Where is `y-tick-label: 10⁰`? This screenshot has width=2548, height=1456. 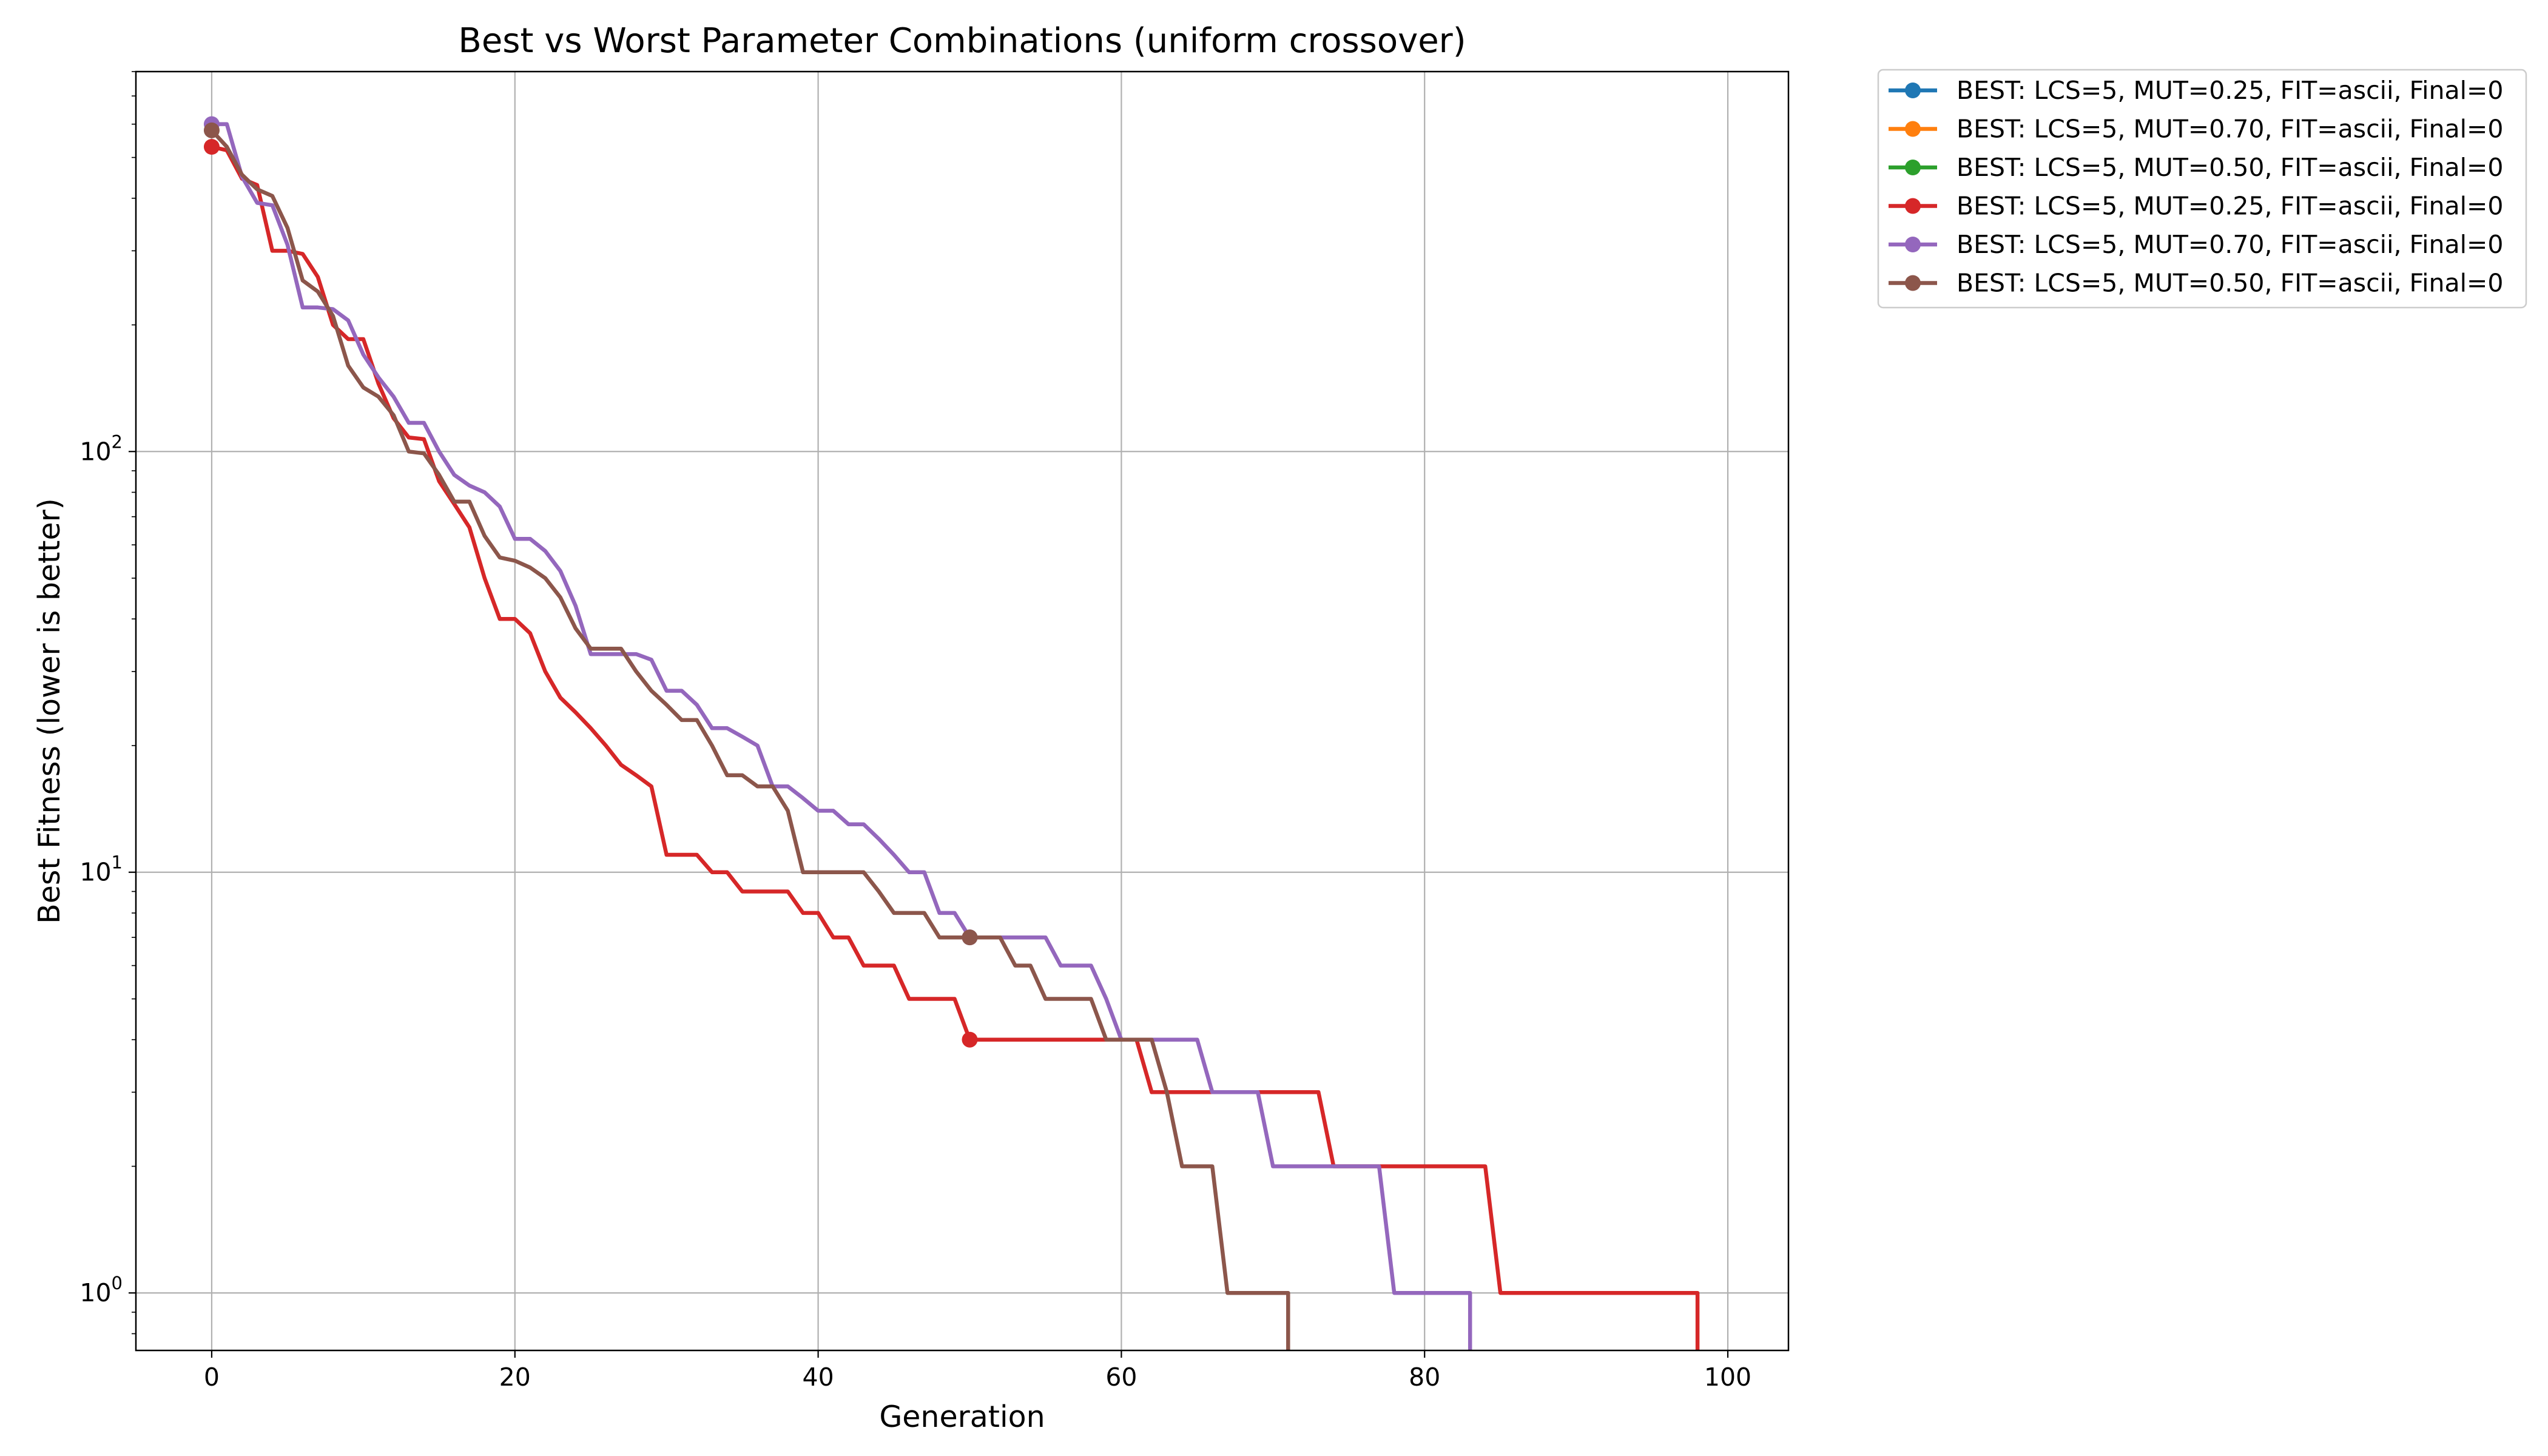
y-tick-label: 10⁰ is located at coordinates (101, 1290).